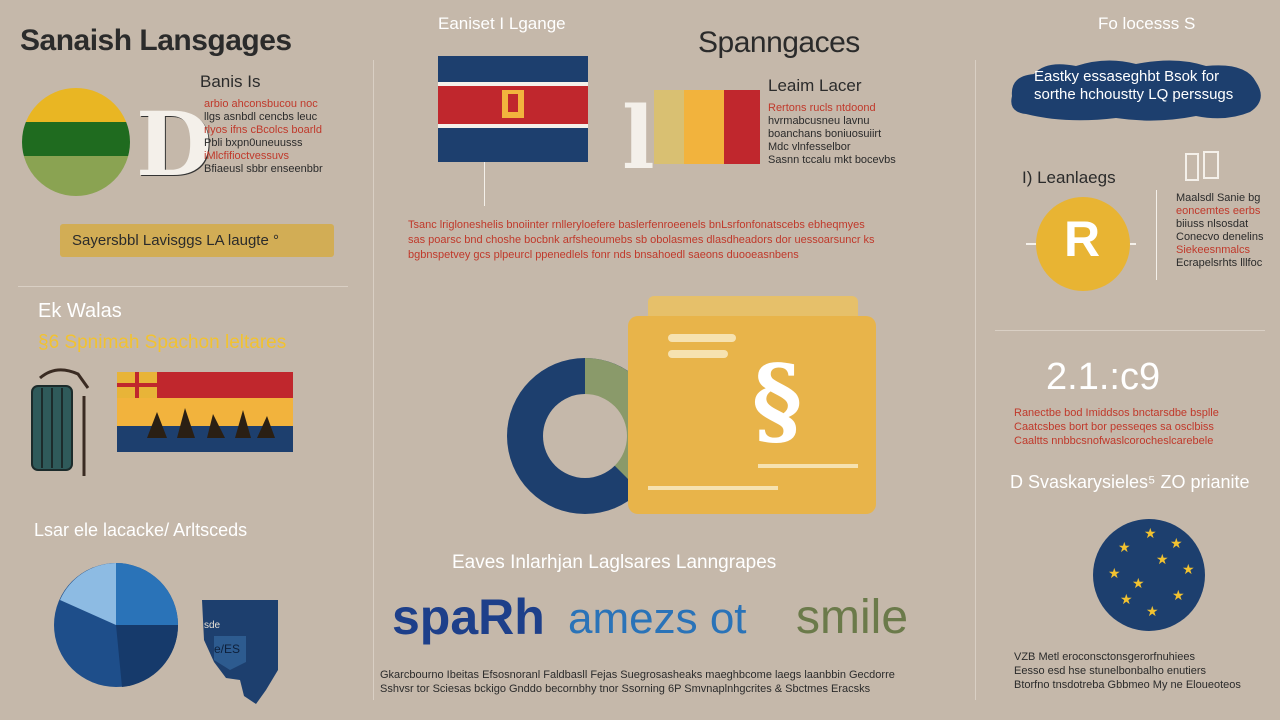 The height and width of the screenshot is (720, 1280). I want to click on map-graphic, so click(240, 652).